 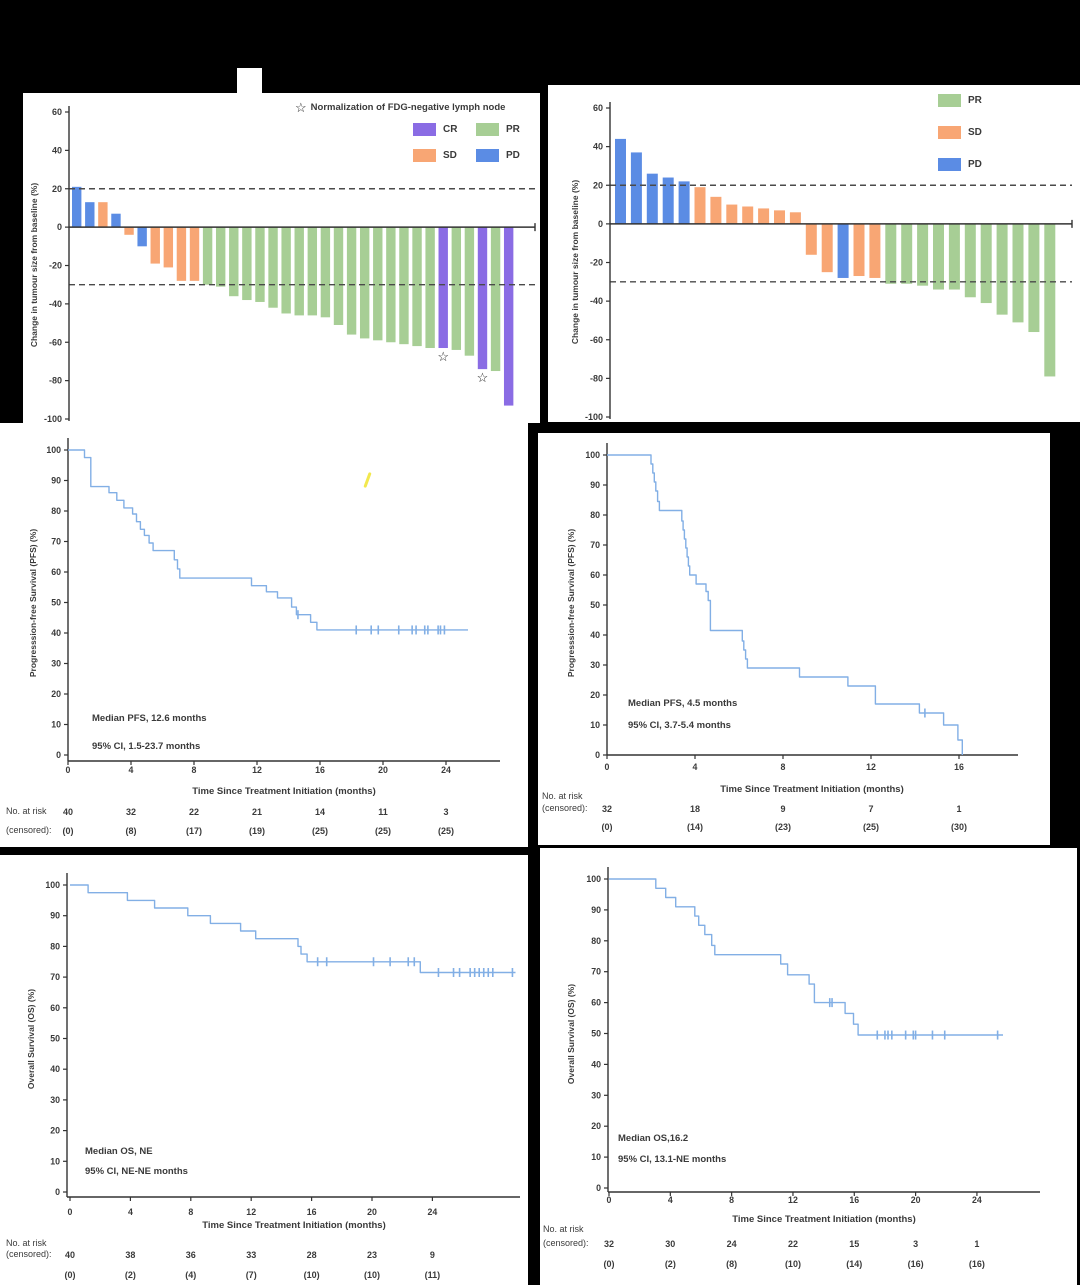 I want to click on ci-annotation: 95% CI, 3.7-5.4 months, so click(x=679, y=725).